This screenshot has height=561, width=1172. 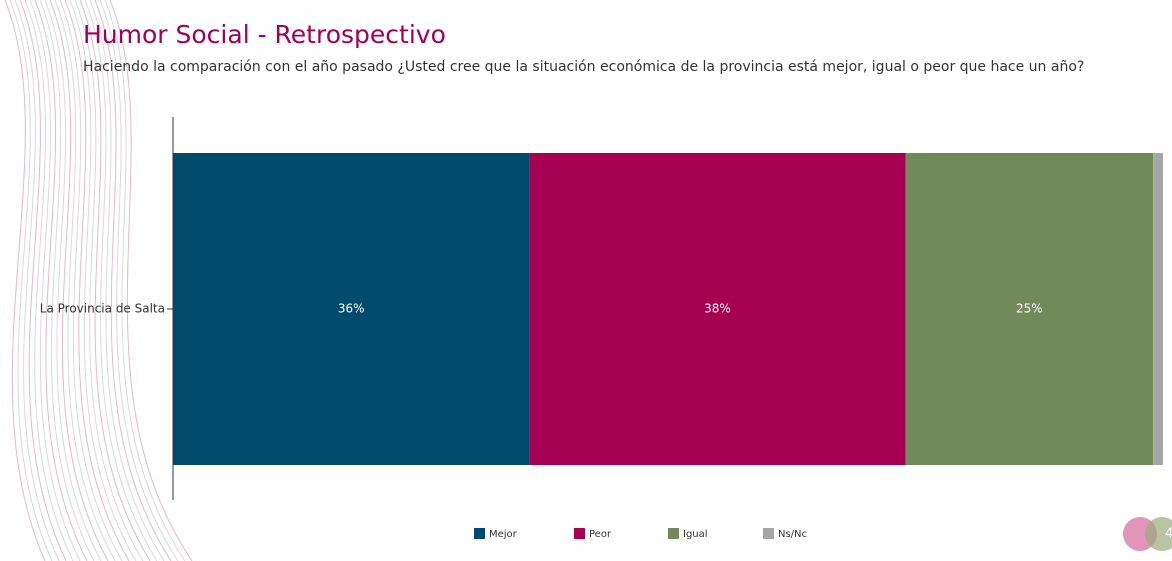 What do you see at coordinates (503, 534) in the screenshot?
I see `legend-label: Mejor` at bounding box center [503, 534].